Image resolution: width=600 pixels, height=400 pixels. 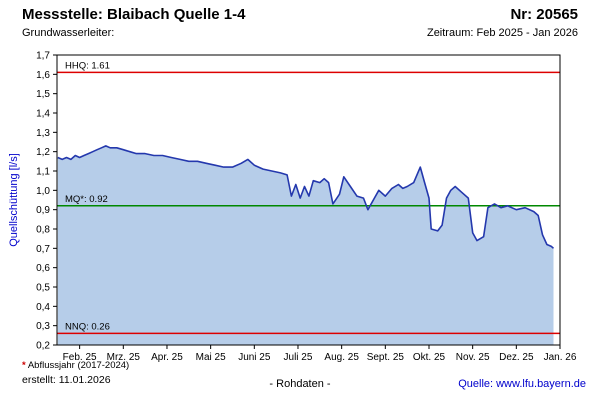 What do you see at coordinates (24, 365) in the screenshot?
I see `footnote-star: *` at bounding box center [24, 365].